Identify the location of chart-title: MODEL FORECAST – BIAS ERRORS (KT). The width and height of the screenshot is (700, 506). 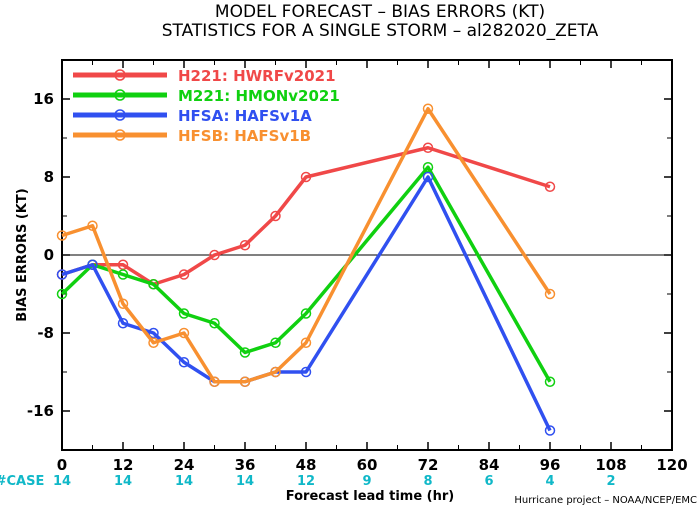
(380, 12).